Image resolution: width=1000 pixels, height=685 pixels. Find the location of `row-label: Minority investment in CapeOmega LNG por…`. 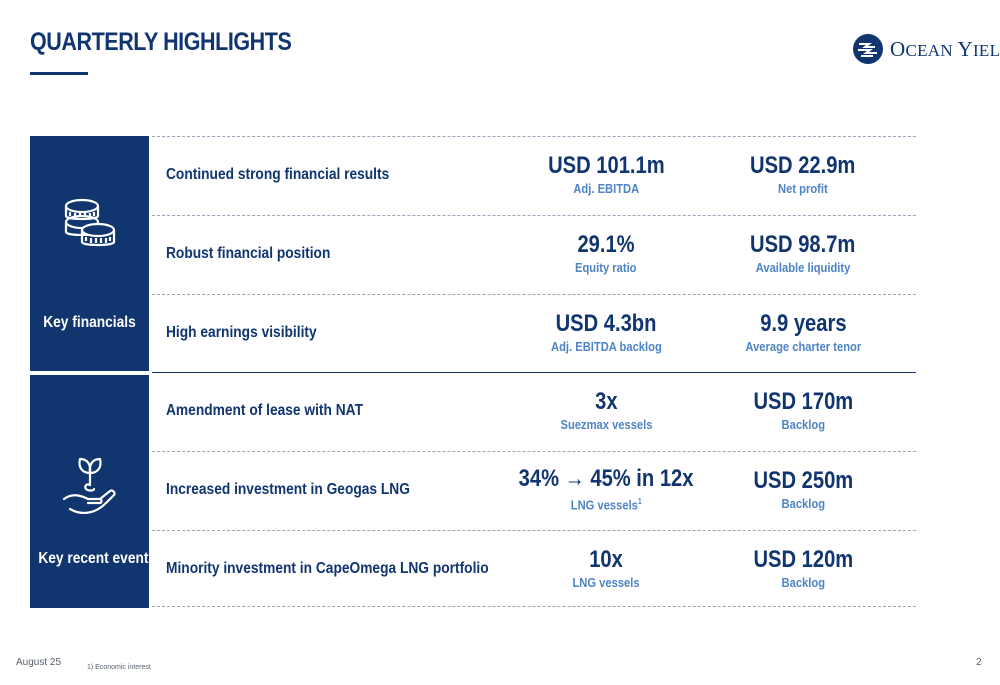

row-label: Minority investment in CapeOmega LNG por… is located at coordinates (327, 568).